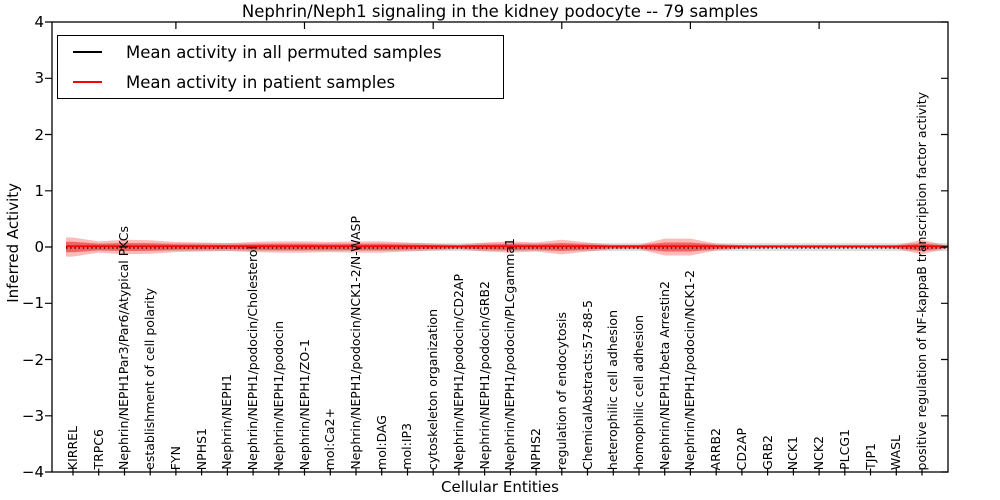 Image resolution: width=1000 pixels, height=500 pixels. I want to click on y-tick-label: 1, so click(39, 190).